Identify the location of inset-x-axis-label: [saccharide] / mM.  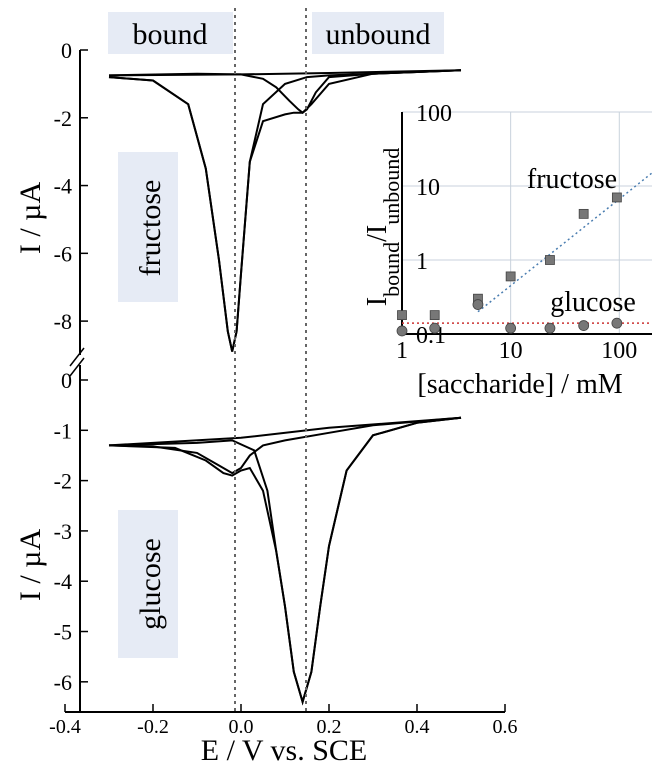
(519, 384).